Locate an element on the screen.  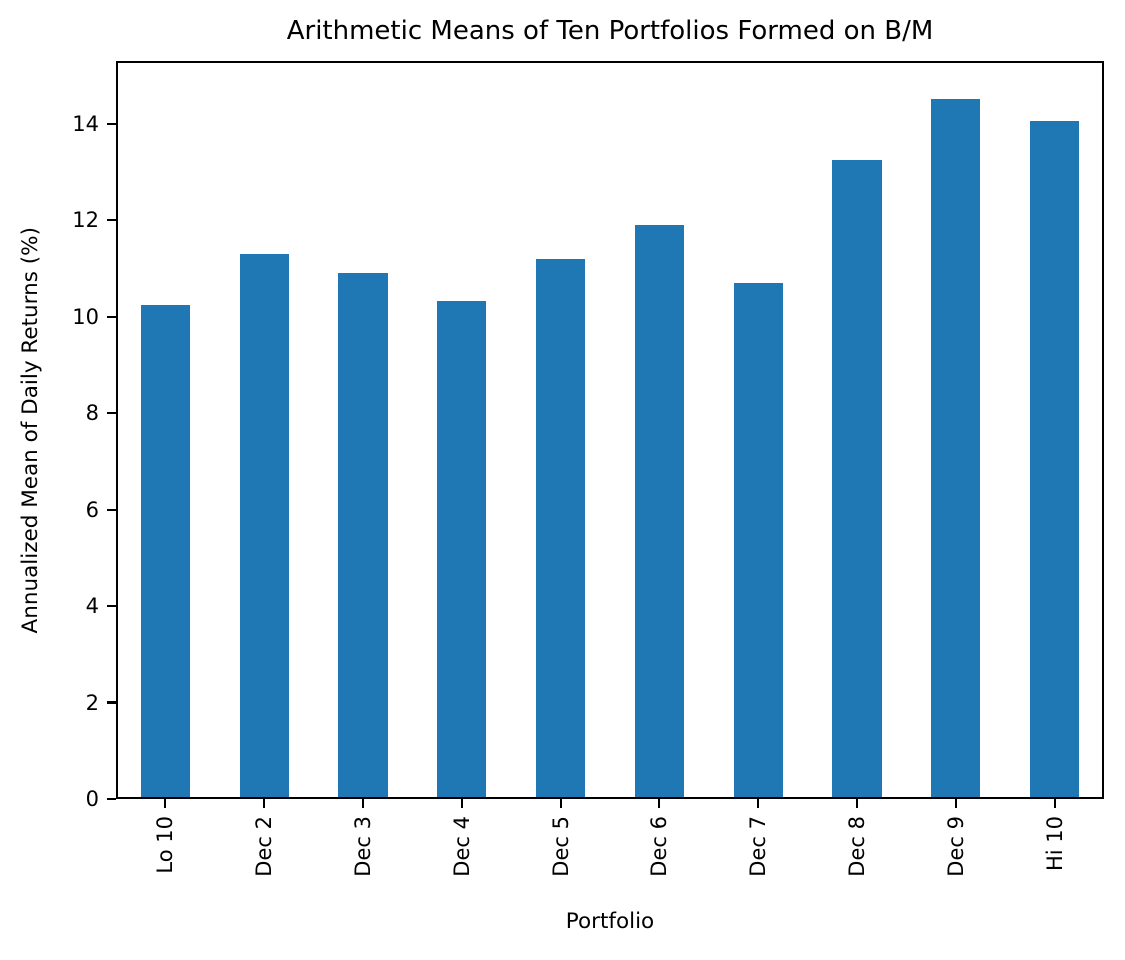
x-tick-label-lo-10: Lo 10 is located at coordinates (165, 847).